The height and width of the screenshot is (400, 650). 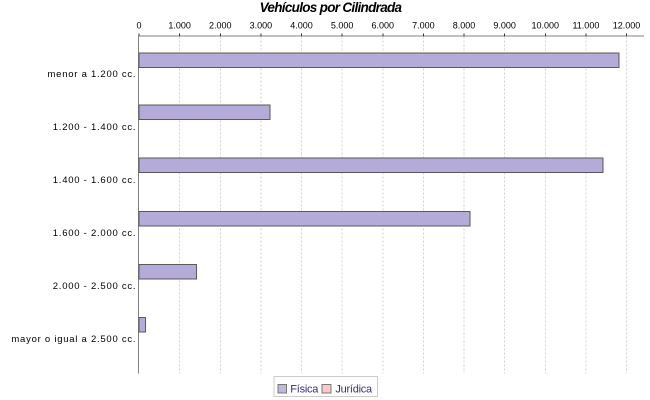 I want to click on svg-text: 8.000, so click(x=464, y=26).